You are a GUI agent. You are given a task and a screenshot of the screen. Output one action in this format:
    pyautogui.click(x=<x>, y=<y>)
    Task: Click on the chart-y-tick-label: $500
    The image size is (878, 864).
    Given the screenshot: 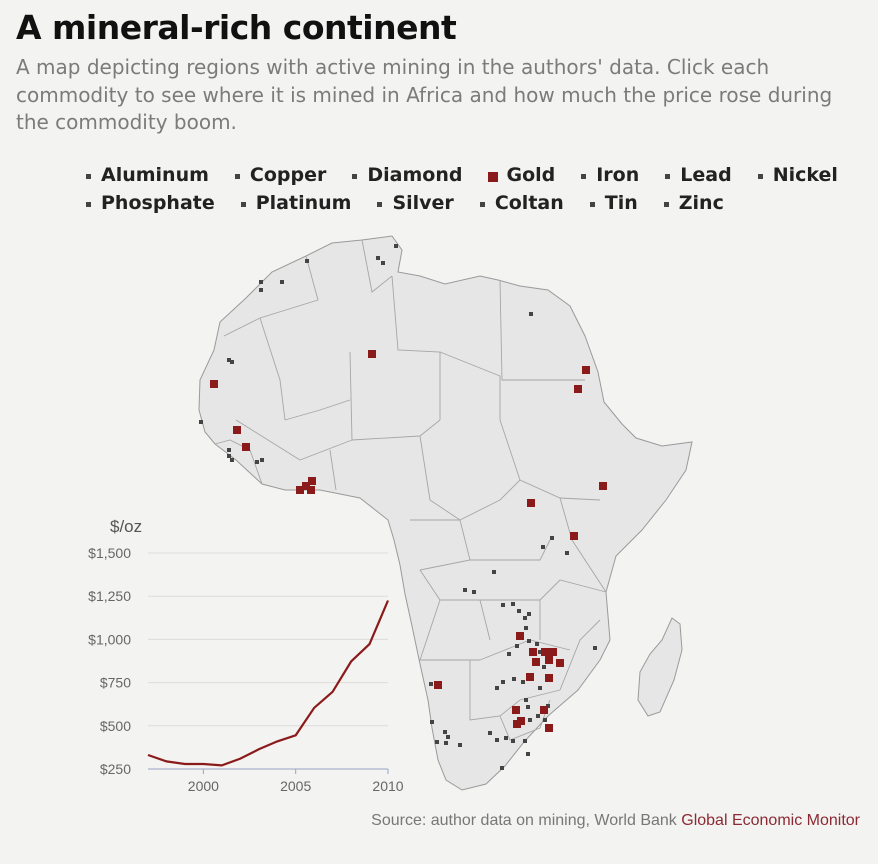 What is the action you would take?
    pyautogui.click(x=115, y=726)
    